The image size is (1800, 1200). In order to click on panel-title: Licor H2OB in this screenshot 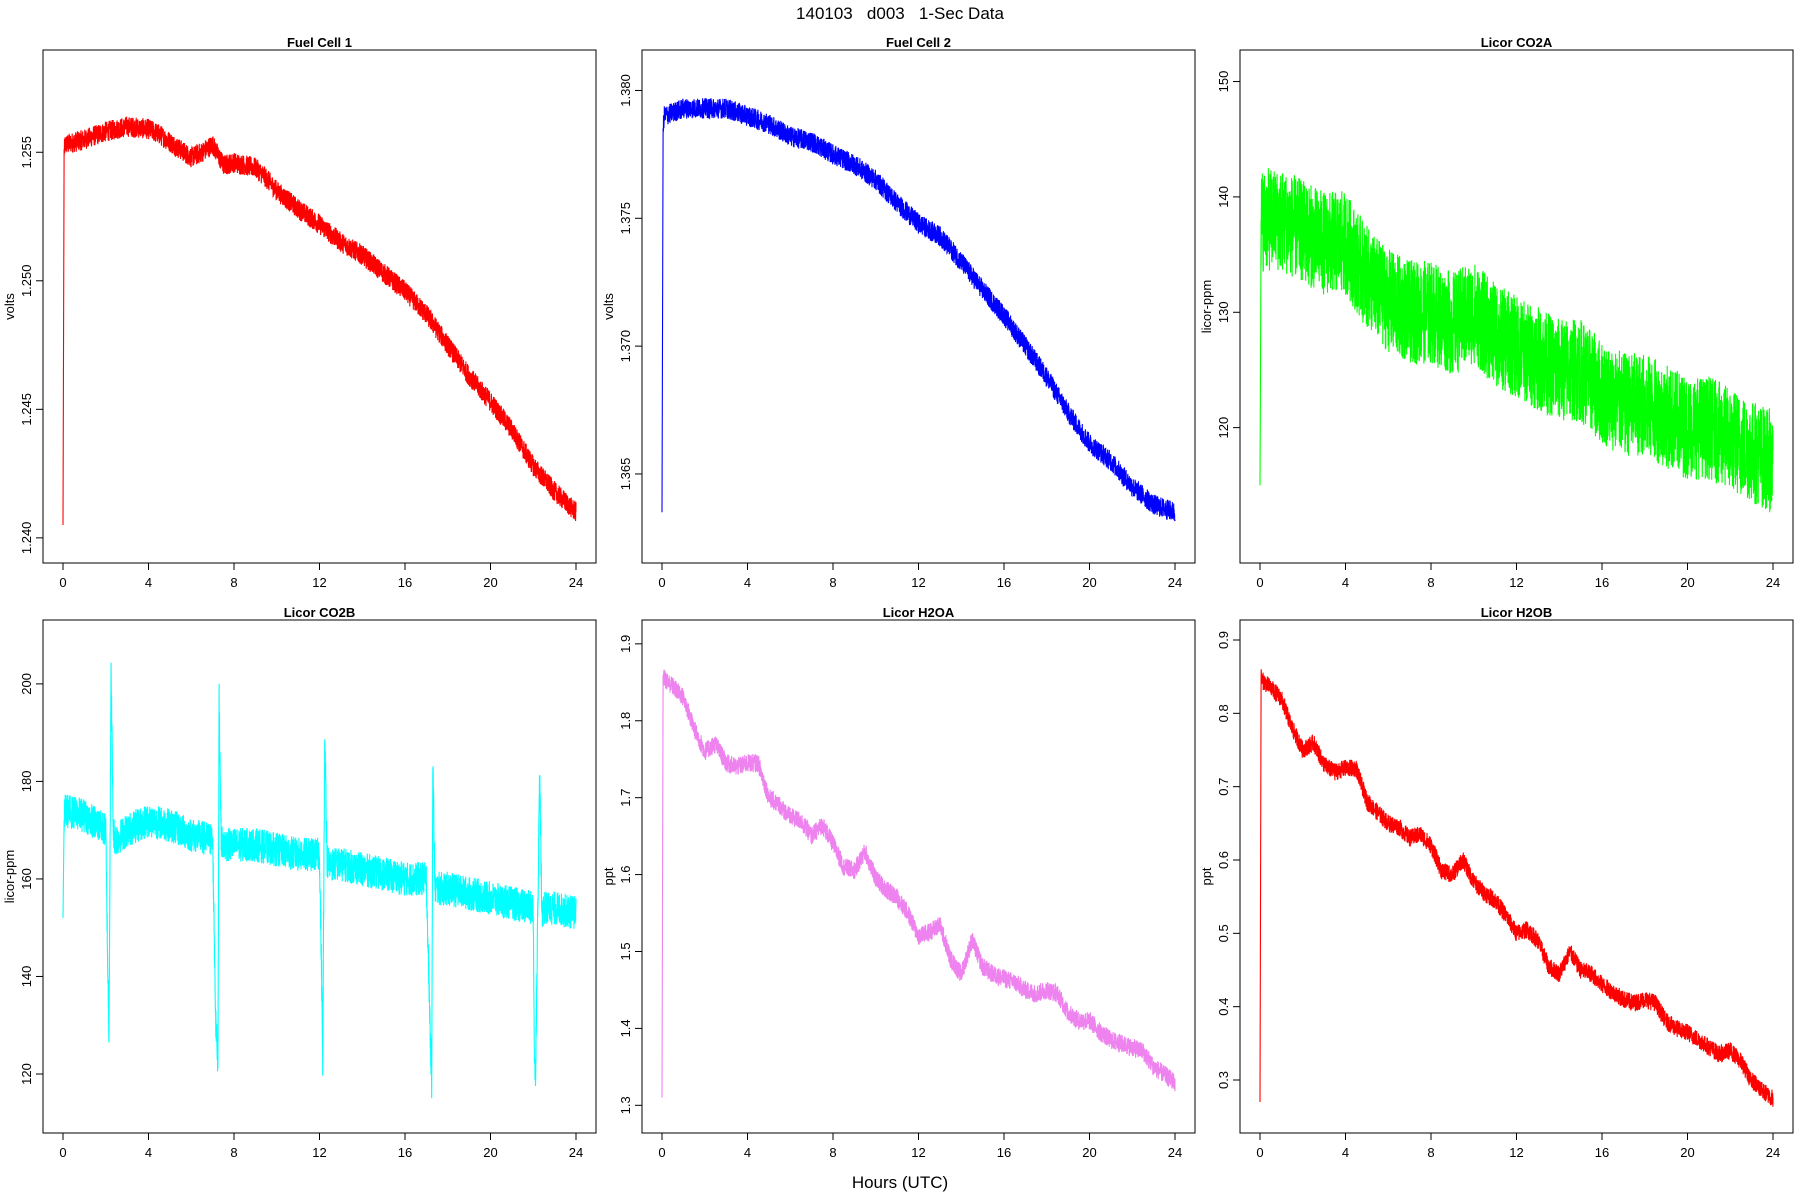, I will do `click(1517, 612)`.